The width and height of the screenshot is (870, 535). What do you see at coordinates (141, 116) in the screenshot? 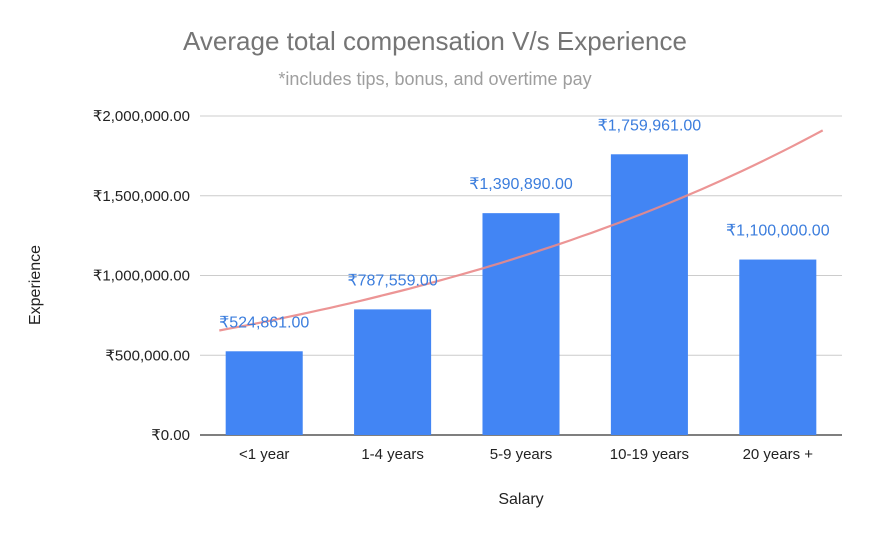
I see `y-tick-label: ₹2,000,000.00` at bounding box center [141, 116].